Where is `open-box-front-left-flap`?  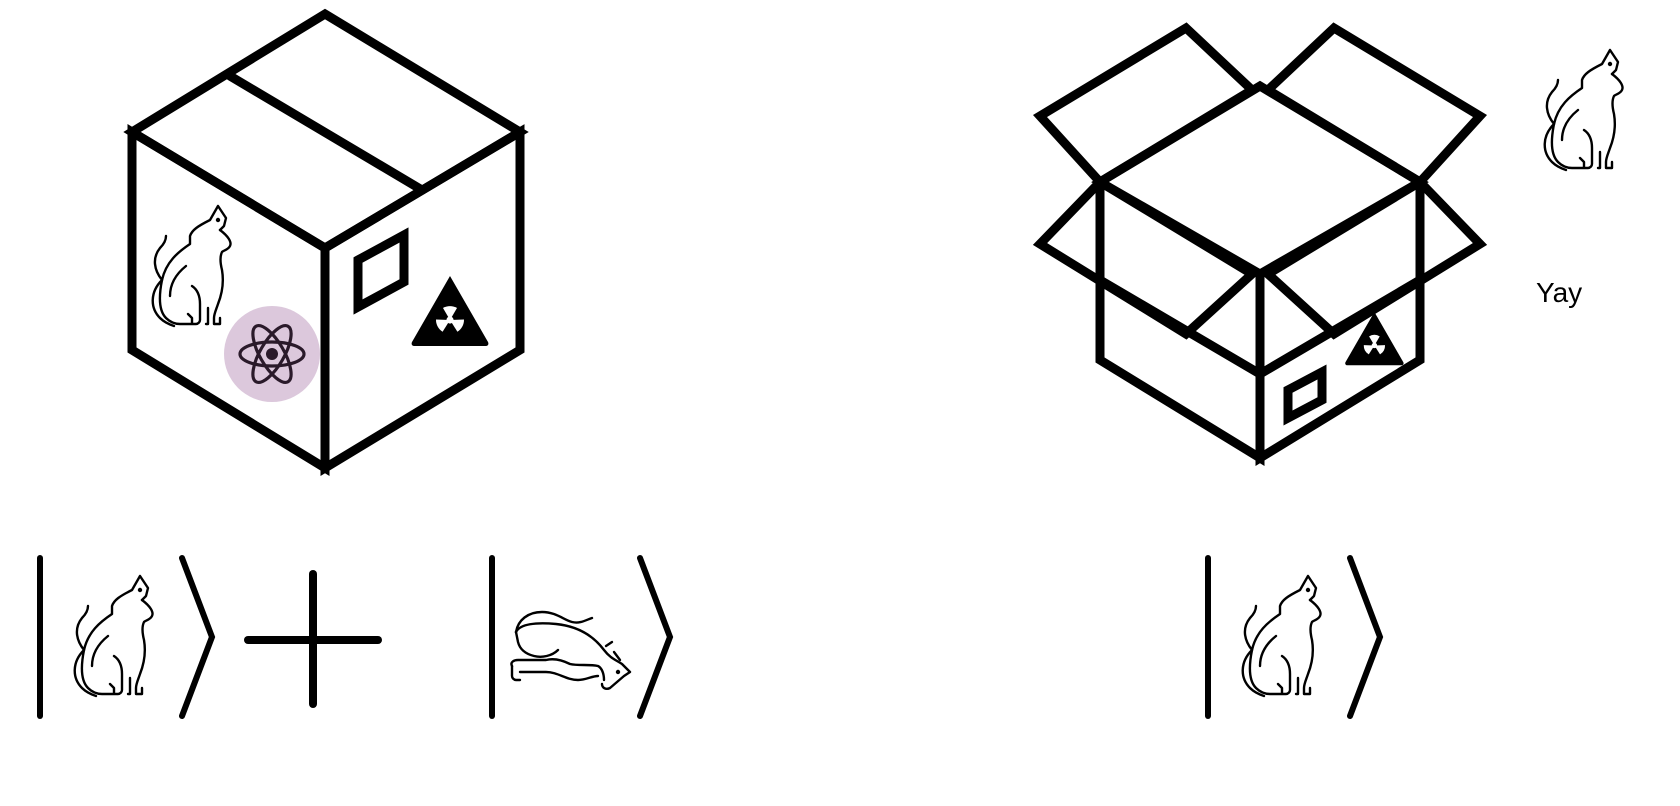
open-box-front-left-flap is located at coordinates (1146, 258).